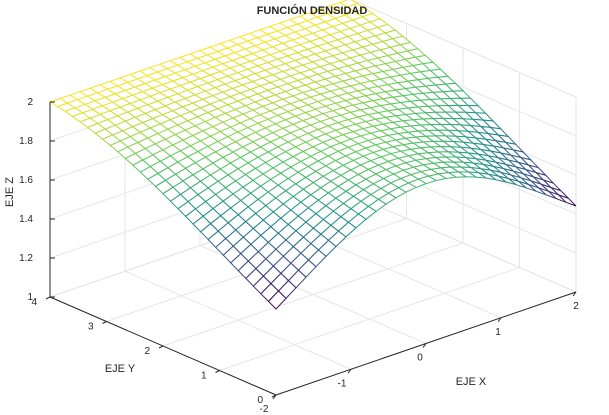  Describe the element at coordinates (260, 400) in the screenshot. I see `y-tick-label: 0` at that location.